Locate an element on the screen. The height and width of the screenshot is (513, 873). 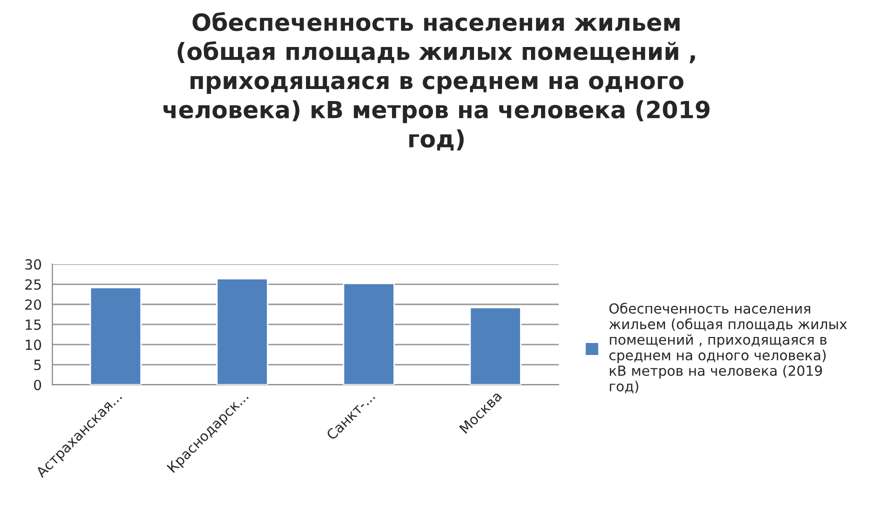
y-tick-label: 10 is located at coordinates (34, 345).